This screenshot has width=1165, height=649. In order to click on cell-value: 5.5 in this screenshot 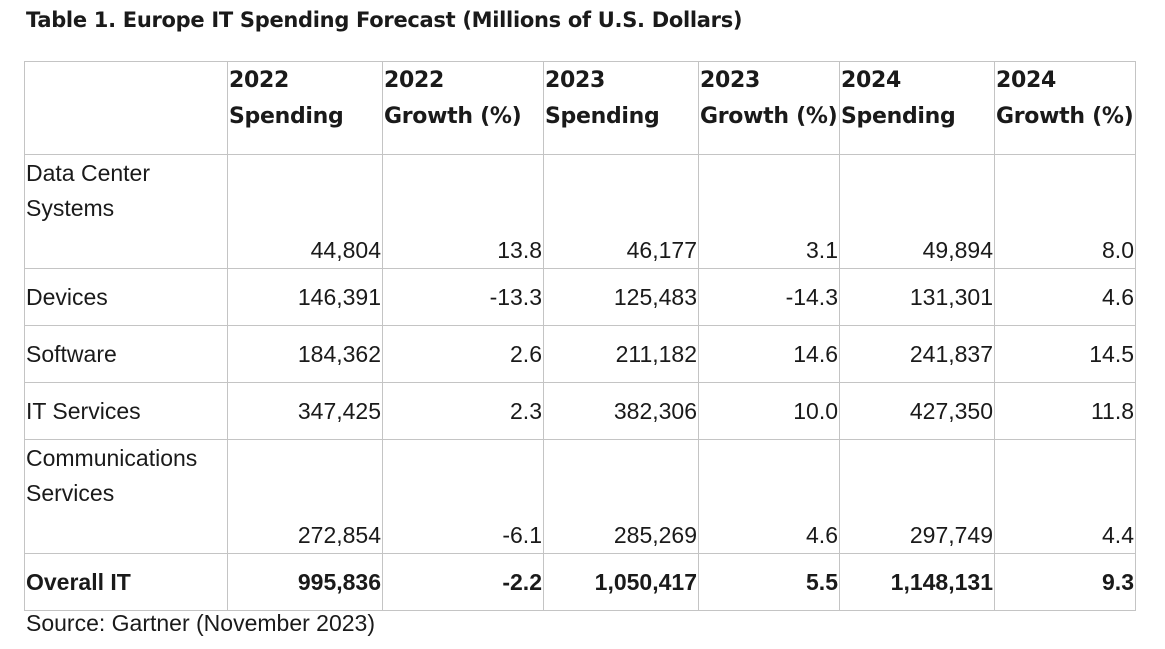, I will do `click(769, 582)`.